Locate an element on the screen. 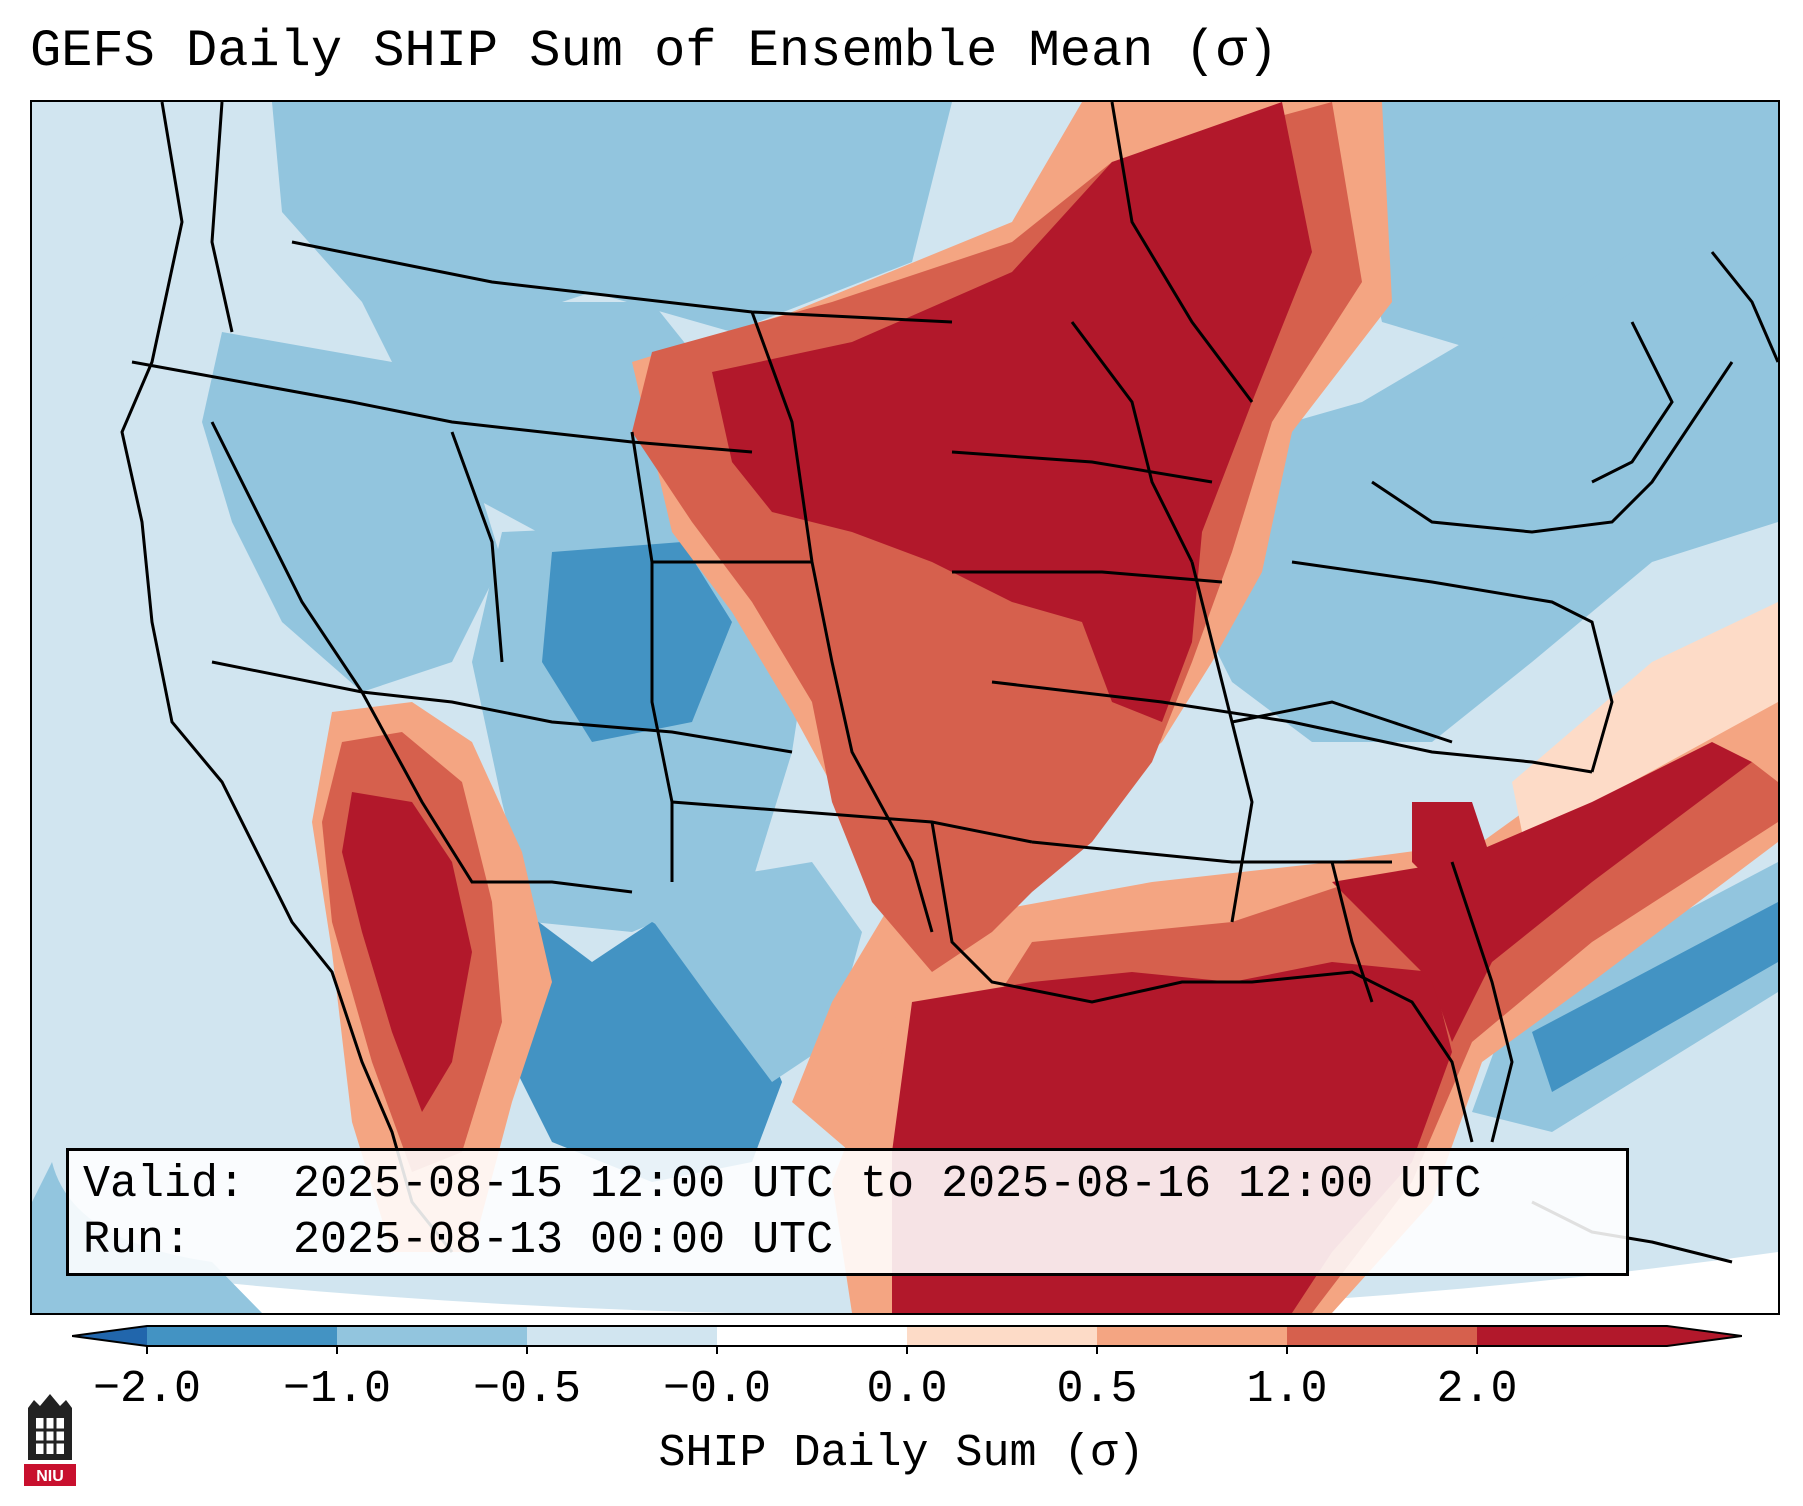 The height and width of the screenshot is (1506, 1803). northeast-great-lakes-cool is located at coordinates (1465, 472).